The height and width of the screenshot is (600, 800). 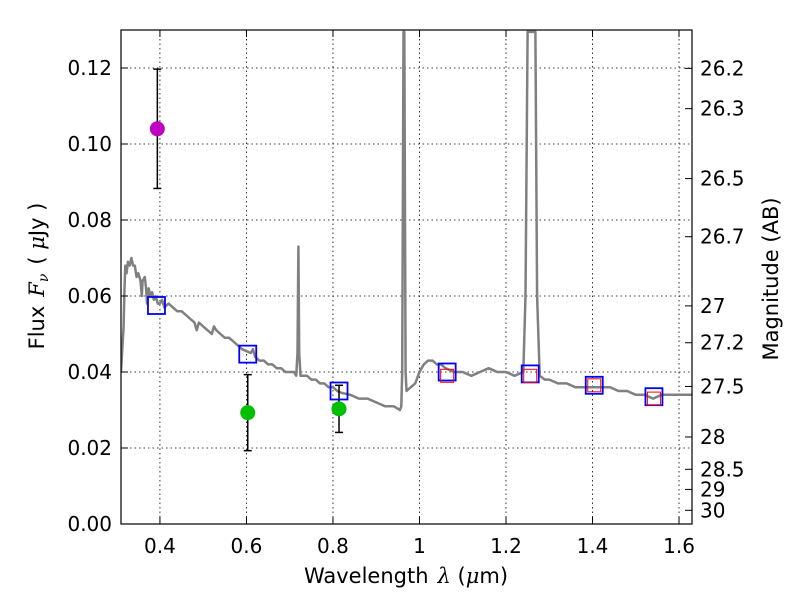 What do you see at coordinates (712, 489) in the screenshot?
I see `right-tick-label: 29` at bounding box center [712, 489].